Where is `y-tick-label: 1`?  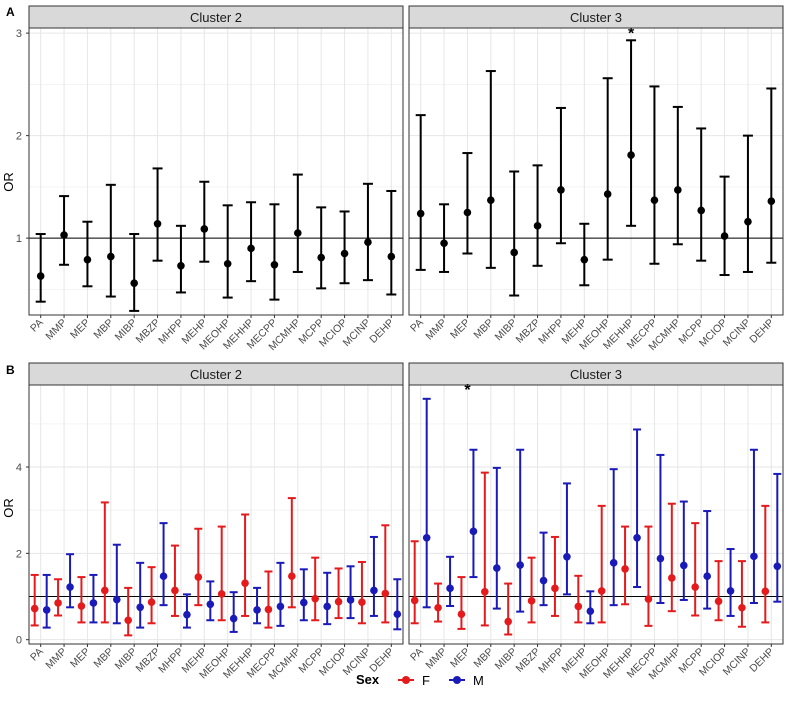 y-tick-label: 1 is located at coordinates (19, 239).